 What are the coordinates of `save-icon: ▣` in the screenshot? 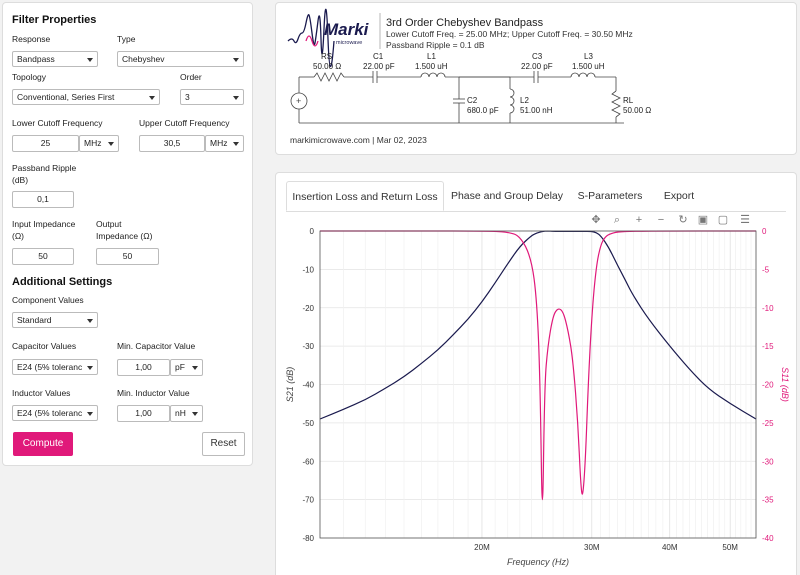 It's located at (703, 220).